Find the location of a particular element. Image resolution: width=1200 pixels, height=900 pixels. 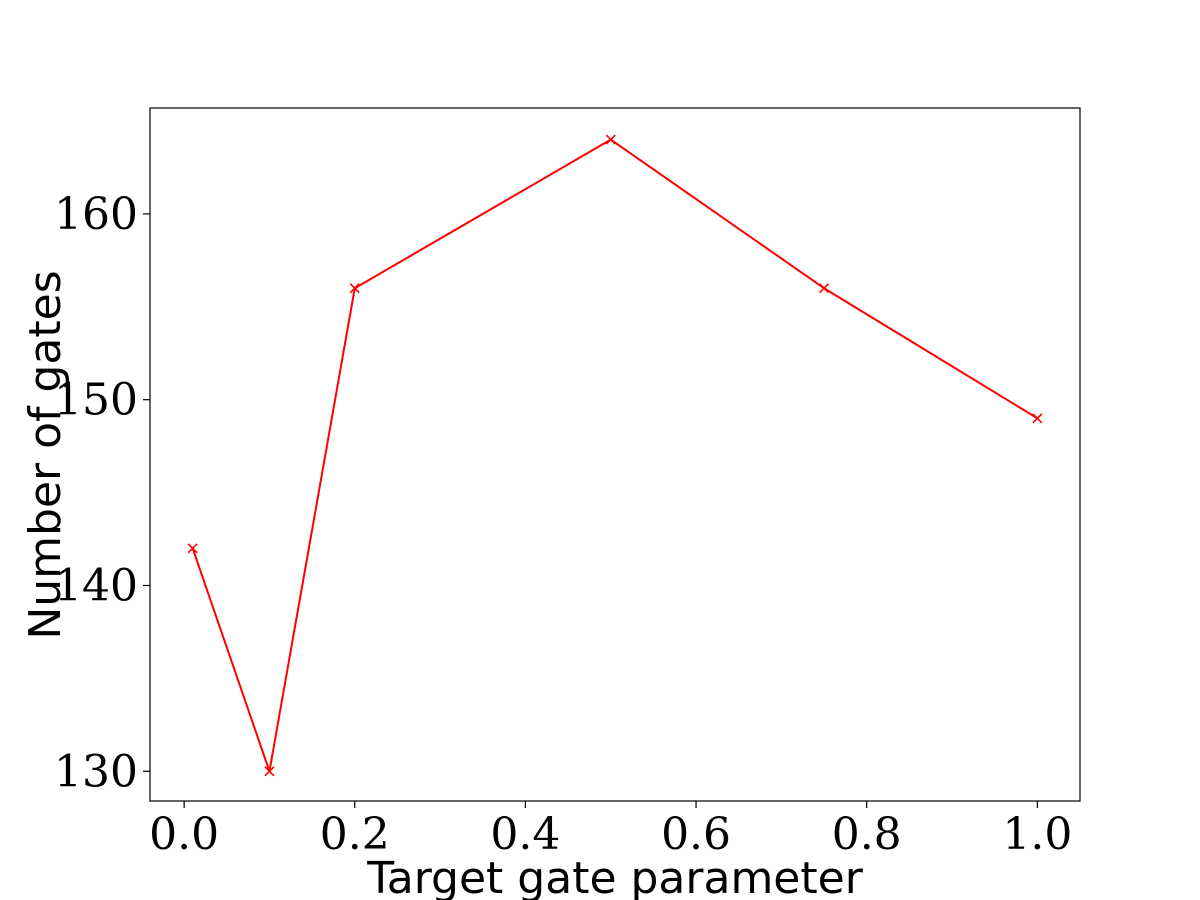

x-axis: 0.0 0.2 0.4 0.6 0.8 1.0 is located at coordinates (610, 830).